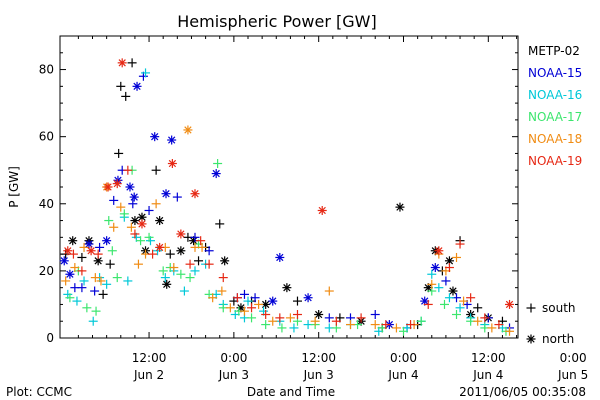  I want to click on x-tick-label-date: Jun 4, so click(402, 375).